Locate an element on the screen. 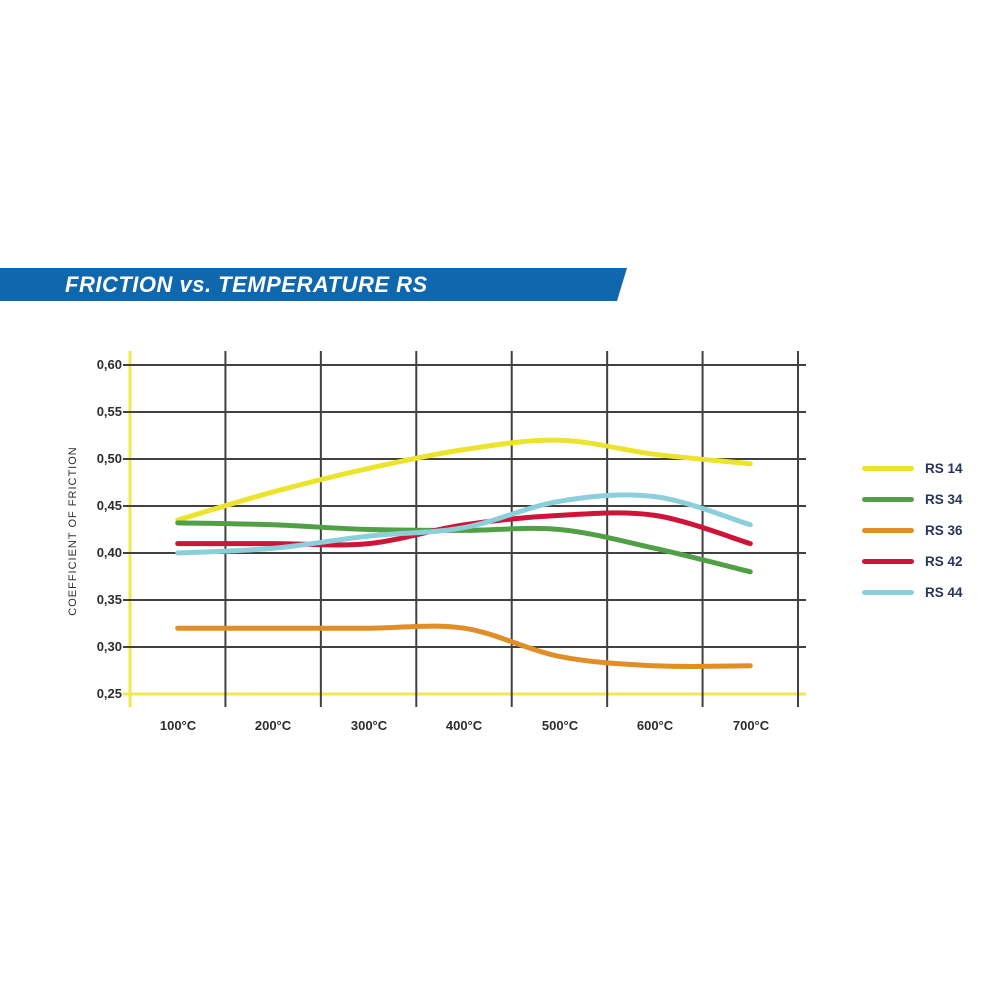 This screenshot has width=1000, height=1000. legend-label-rs-34: RS 34 is located at coordinates (944, 499).